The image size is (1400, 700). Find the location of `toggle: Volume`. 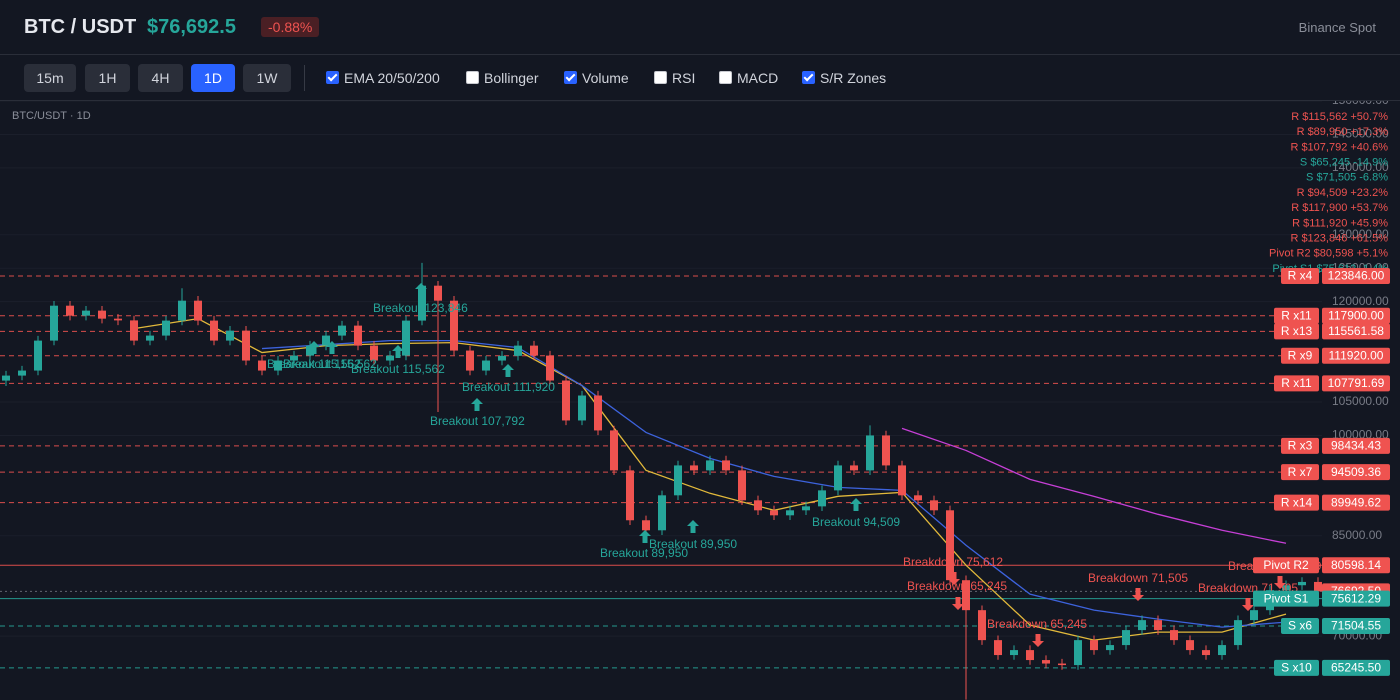

toggle: Volume is located at coordinates (596, 78).